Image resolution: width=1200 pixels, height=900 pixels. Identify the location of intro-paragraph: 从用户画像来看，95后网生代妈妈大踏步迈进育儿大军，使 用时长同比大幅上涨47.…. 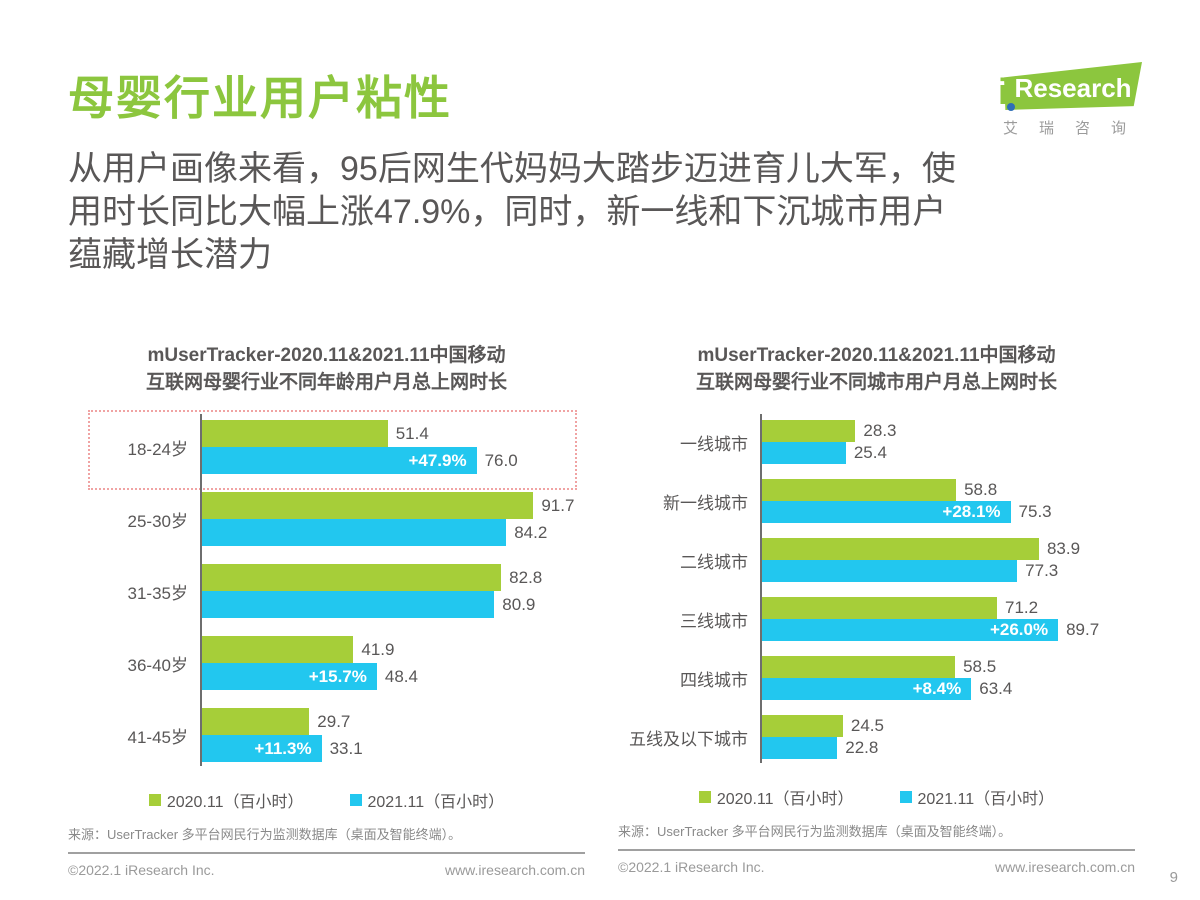
(608, 212).